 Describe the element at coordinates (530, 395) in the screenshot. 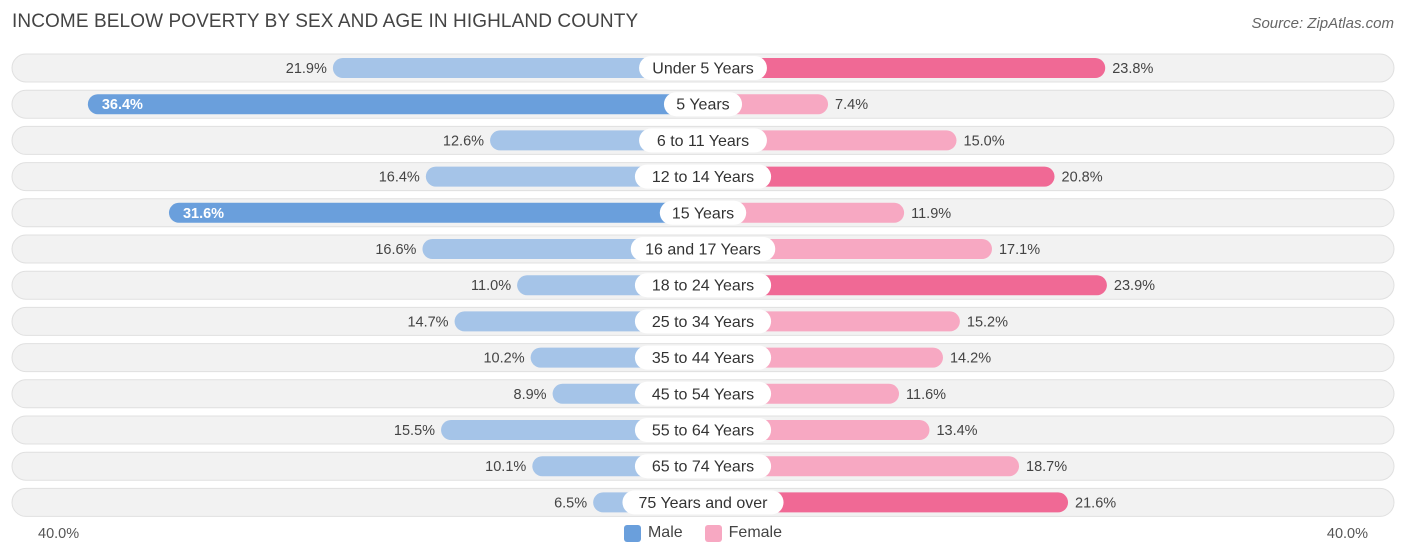

I see `male-value-label: 8.9%` at that location.